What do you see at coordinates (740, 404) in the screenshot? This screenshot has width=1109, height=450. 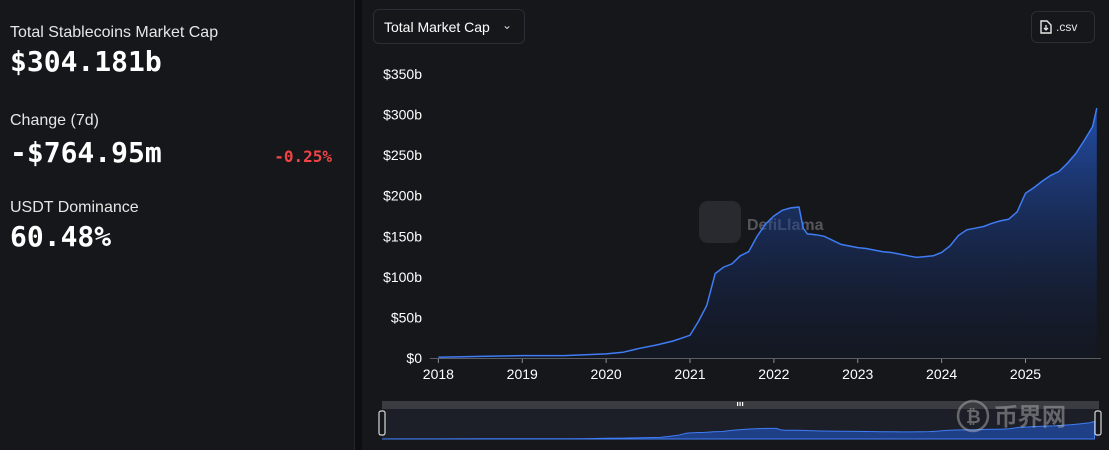 I see `grip-icon` at bounding box center [740, 404].